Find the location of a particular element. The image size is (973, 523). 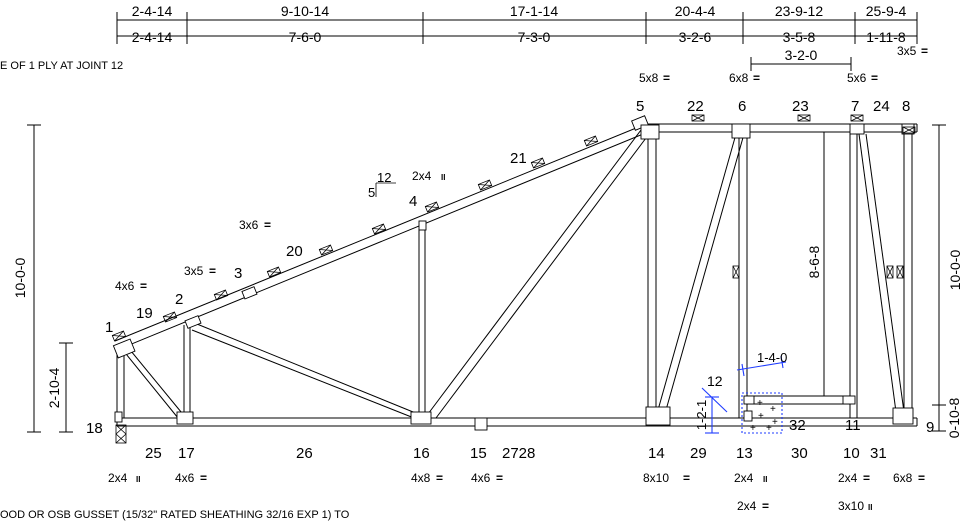

plate-mark-2: = is located at coordinates (212, 271).